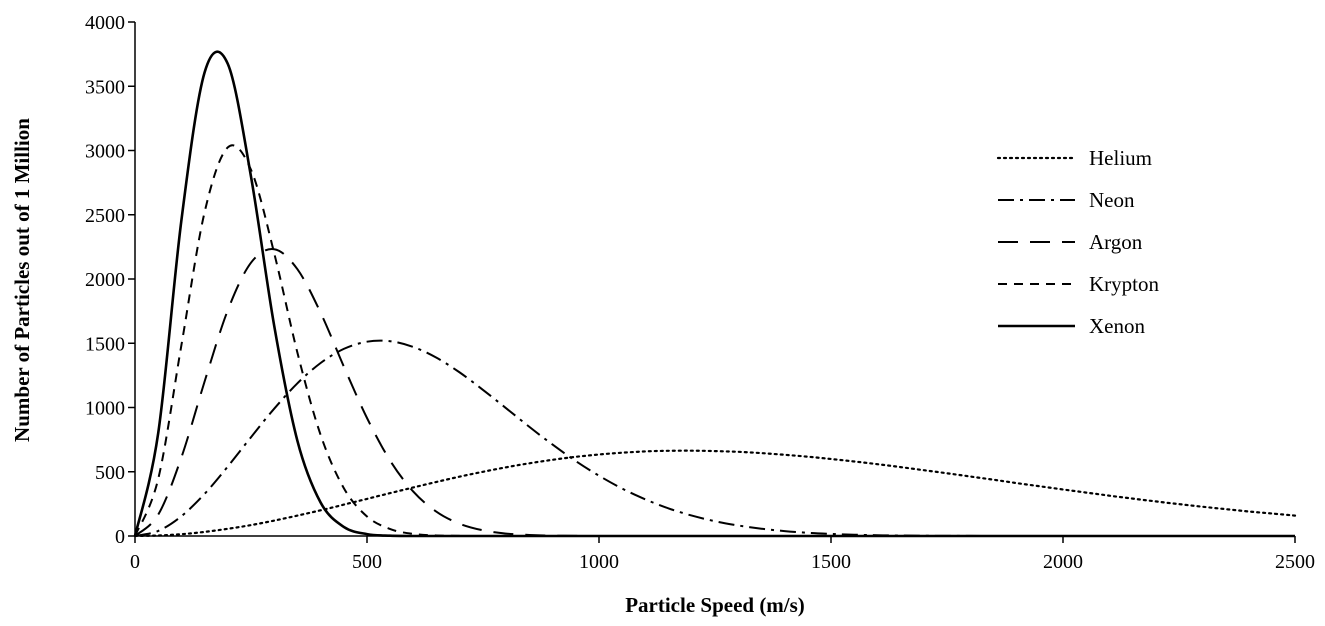  Describe the element at coordinates (105, 23) in the screenshot. I see `y-tick-label: 4000` at that location.